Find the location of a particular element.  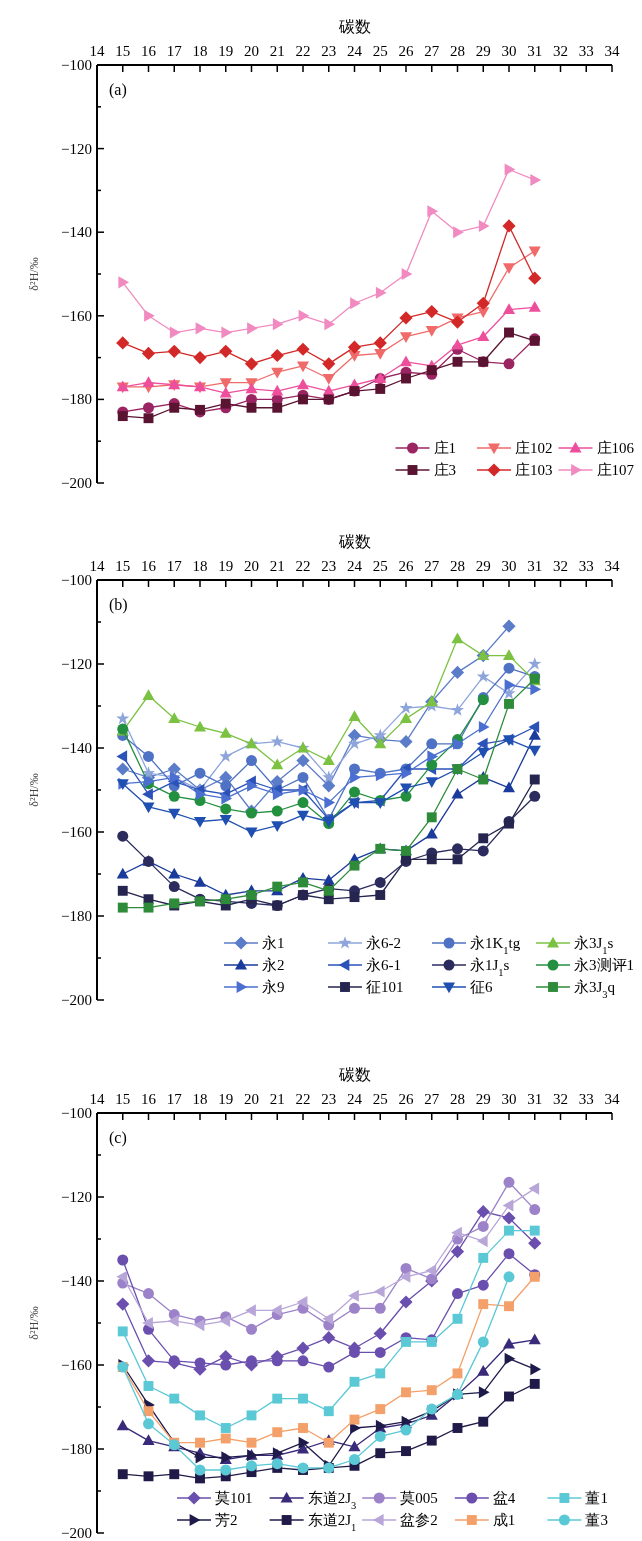

legend-label: 永1K$_{1}$tg is located at coordinates (495, 945).